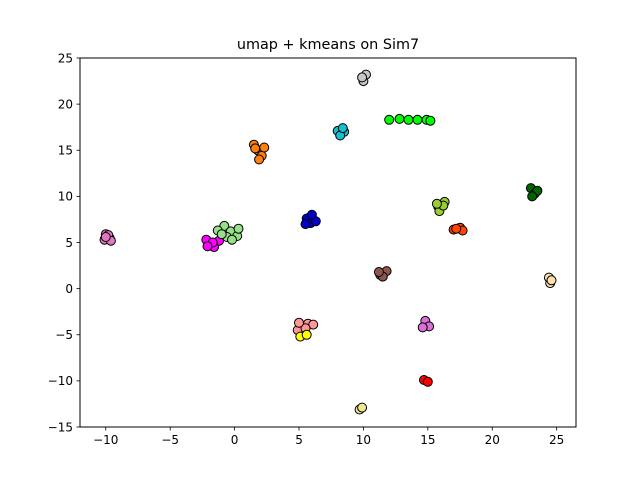  What do you see at coordinates (363, 440) in the screenshot?
I see `x-tick-label: 10` at bounding box center [363, 440].